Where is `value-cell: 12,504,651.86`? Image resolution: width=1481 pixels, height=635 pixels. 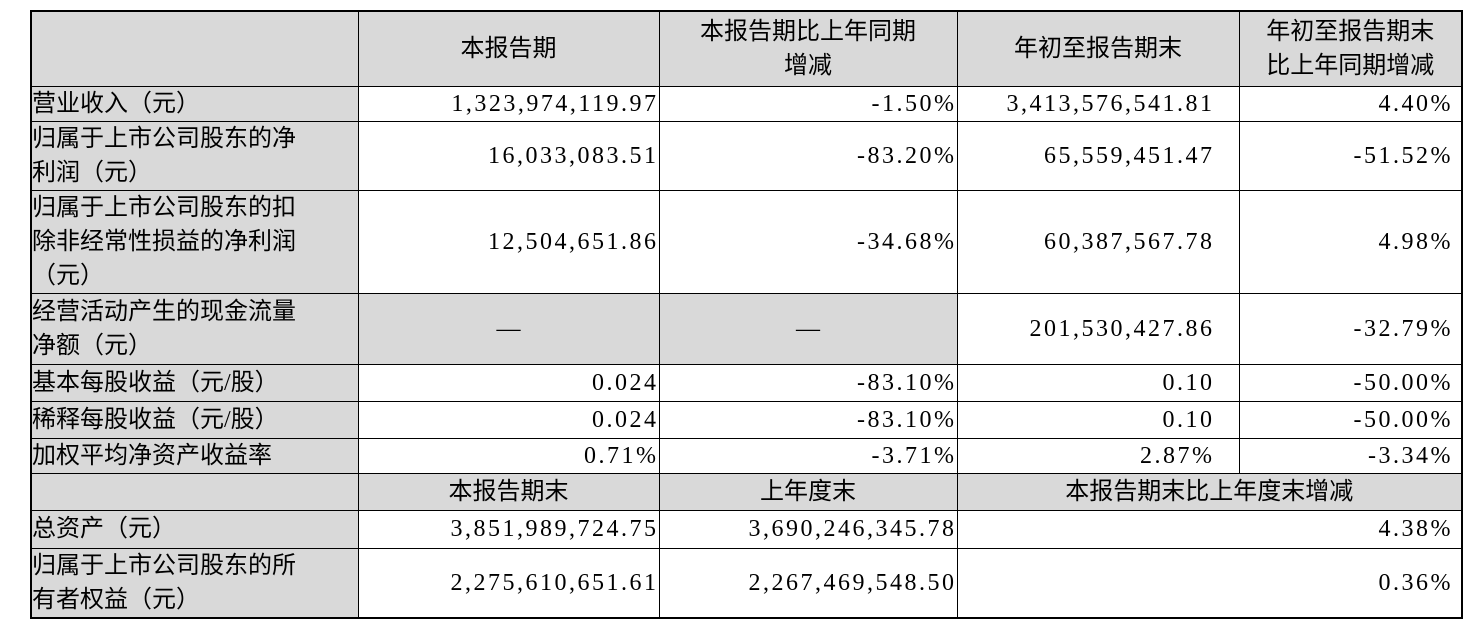
value-cell: 12,504,651.86 is located at coordinates (508, 241).